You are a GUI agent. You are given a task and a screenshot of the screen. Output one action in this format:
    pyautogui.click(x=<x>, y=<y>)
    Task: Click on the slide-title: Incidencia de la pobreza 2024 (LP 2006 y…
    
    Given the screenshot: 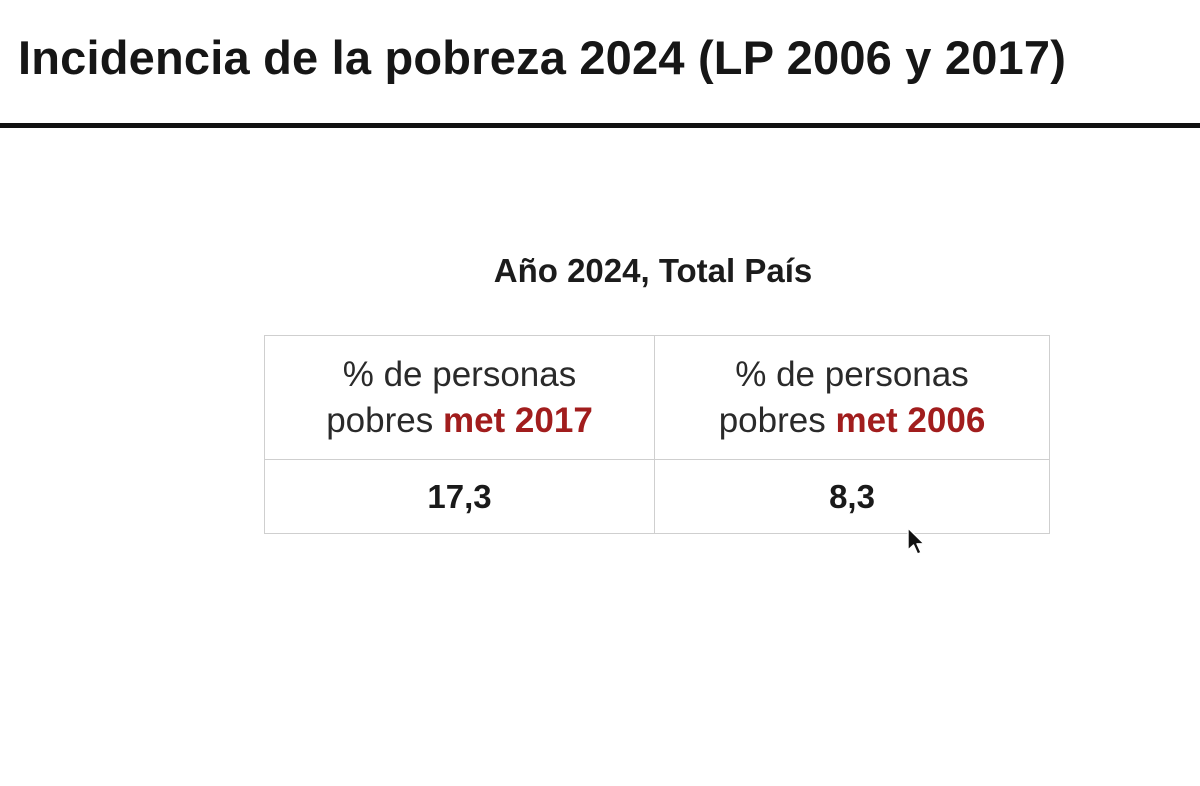 What is the action you would take?
    pyautogui.click(x=542, y=57)
    